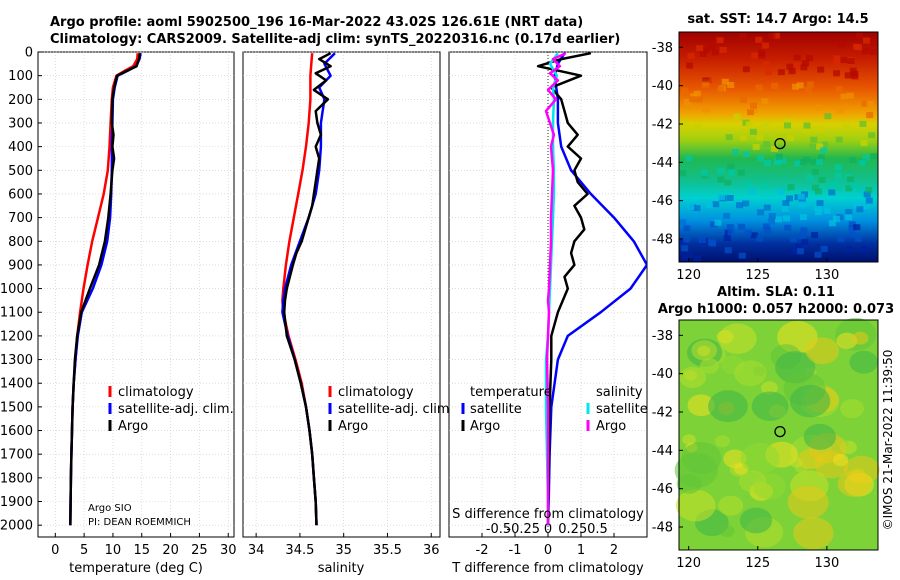 This screenshot has height=580, width=900. Describe the element at coordinates (777, 19) in the screenshot. I see `sst-map-title: sat. SST: 14.7 Argo: 14.5` at that location.